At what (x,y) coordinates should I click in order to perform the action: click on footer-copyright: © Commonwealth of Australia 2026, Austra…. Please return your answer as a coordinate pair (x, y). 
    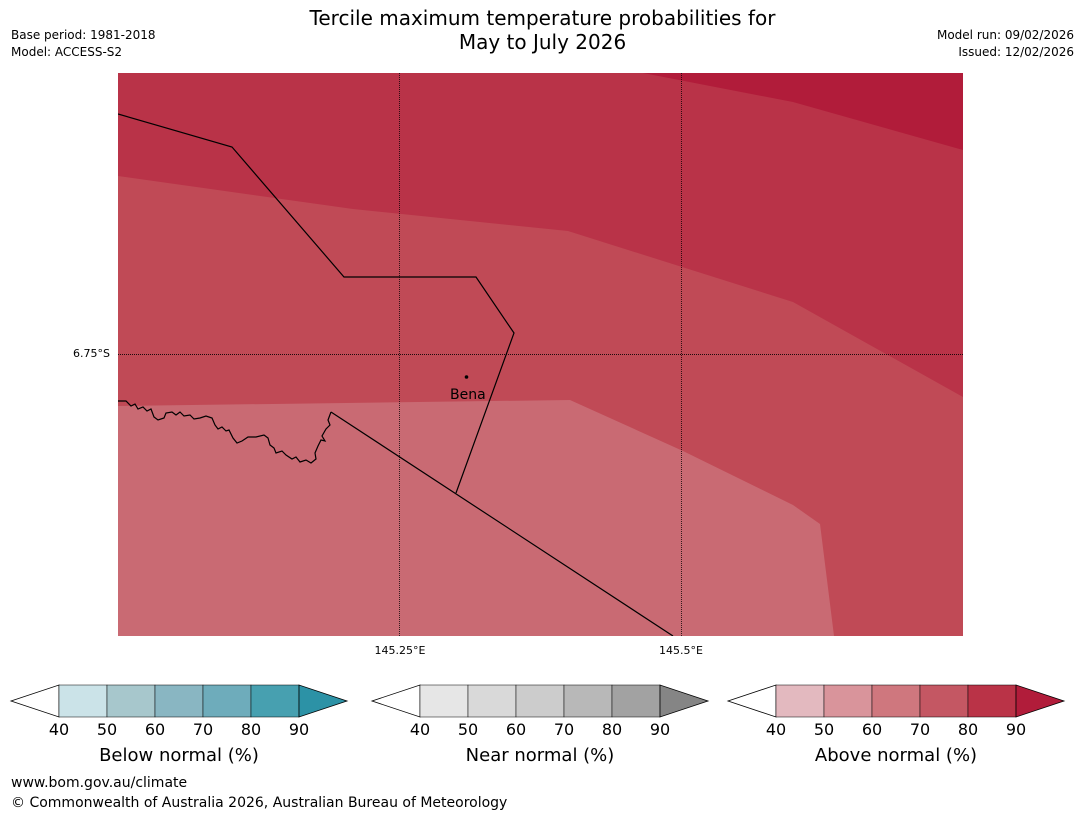
    Looking at the image, I should click on (259, 803).